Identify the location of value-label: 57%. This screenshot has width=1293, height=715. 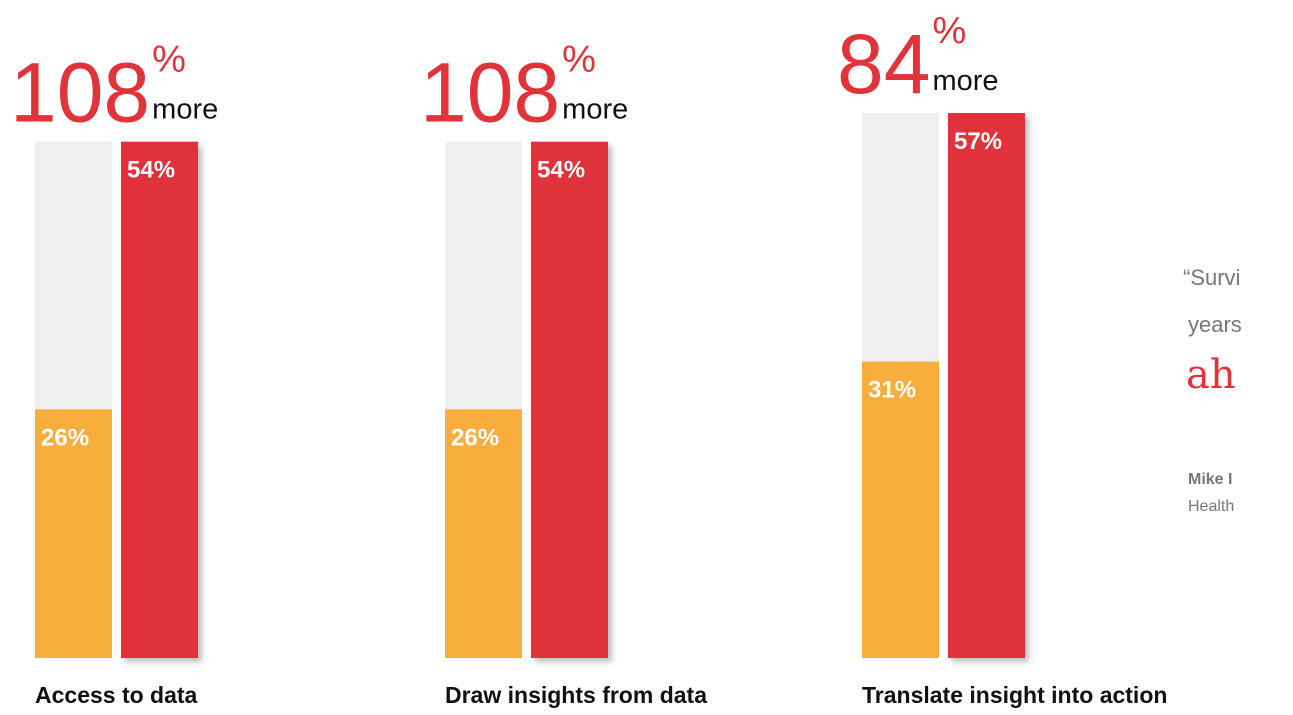
(978, 141).